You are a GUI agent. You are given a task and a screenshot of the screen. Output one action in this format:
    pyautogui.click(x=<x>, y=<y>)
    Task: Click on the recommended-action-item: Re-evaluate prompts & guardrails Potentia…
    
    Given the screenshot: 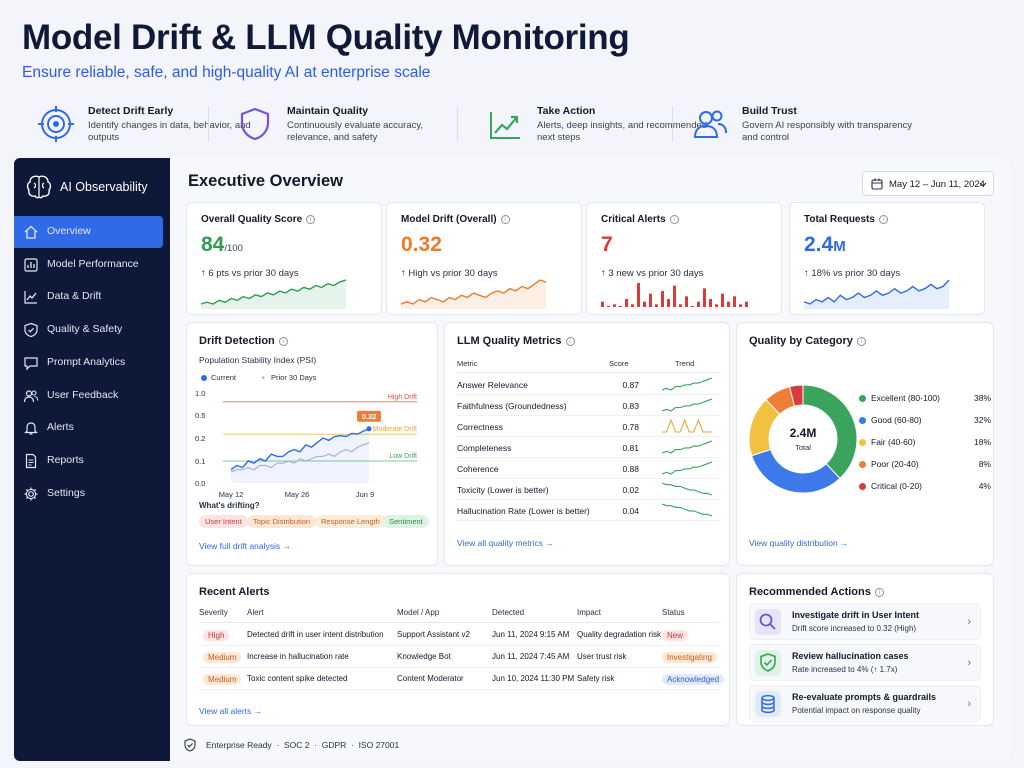 What is the action you would take?
    pyautogui.click(x=865, y=703)
    